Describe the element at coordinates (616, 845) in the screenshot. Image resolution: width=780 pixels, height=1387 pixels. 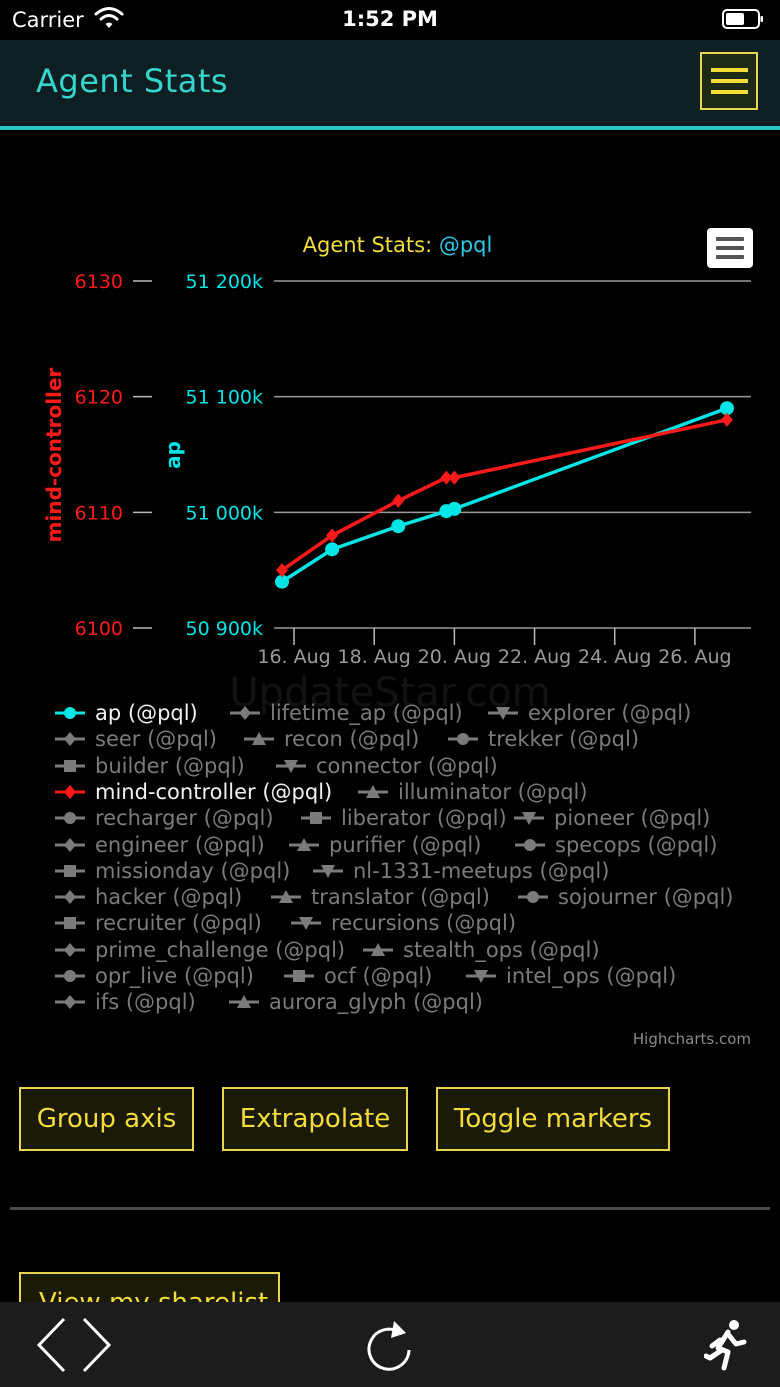
I see `legend-item: specops (@pql)` at that location.